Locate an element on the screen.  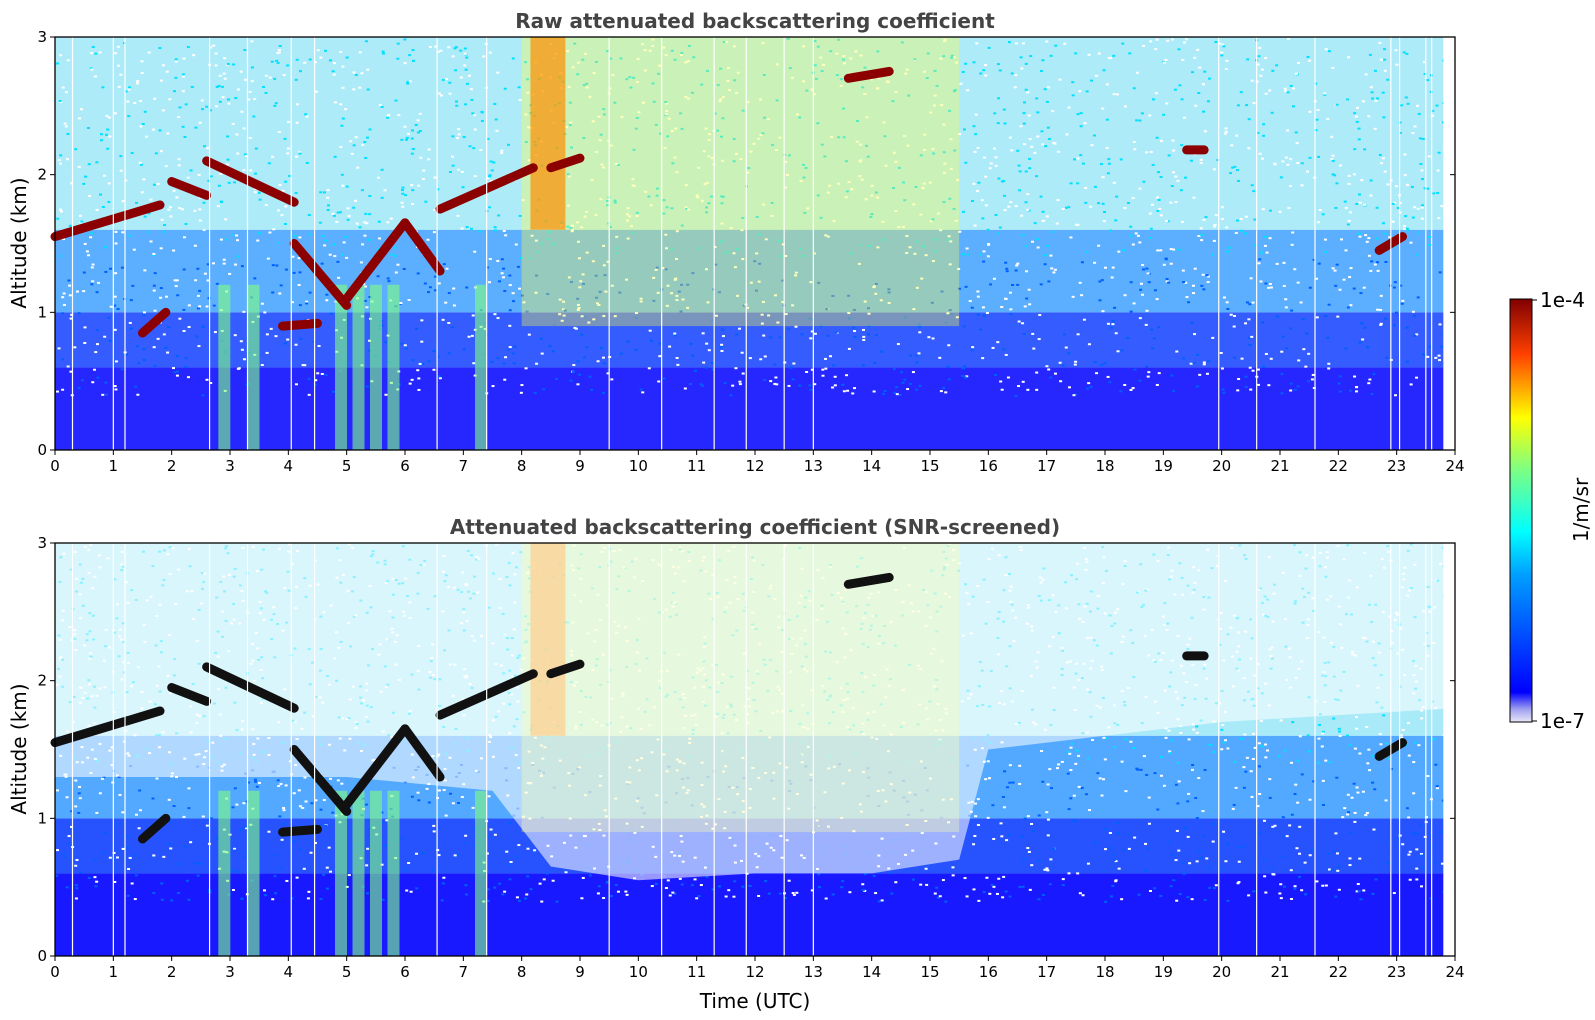
x-tick-label: 5 is located at coordinates (347, 466).